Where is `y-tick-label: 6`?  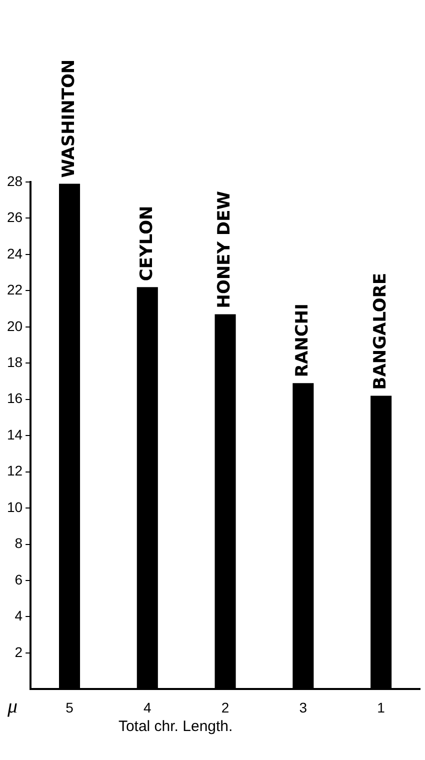
y-tick-label: 6 is located at coordinates (18, 579).